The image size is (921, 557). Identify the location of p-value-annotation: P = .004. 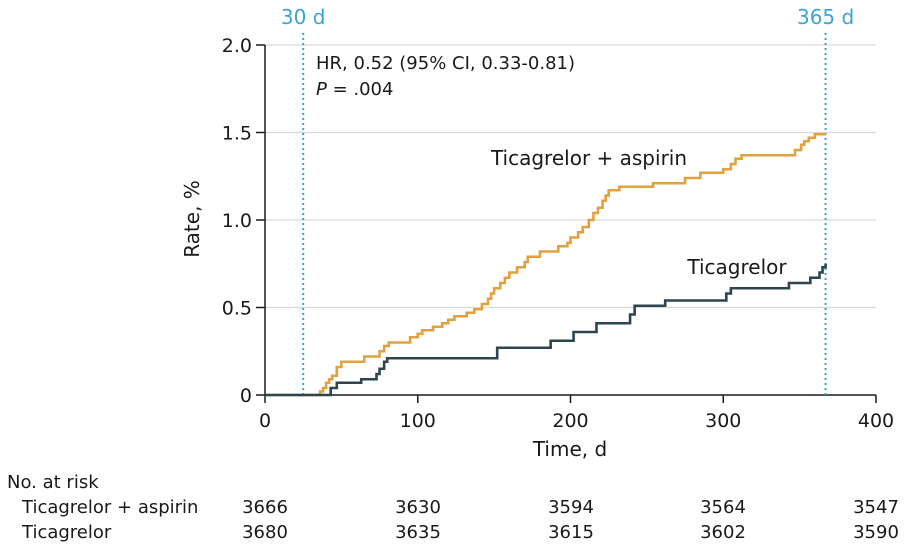
(354, 89).